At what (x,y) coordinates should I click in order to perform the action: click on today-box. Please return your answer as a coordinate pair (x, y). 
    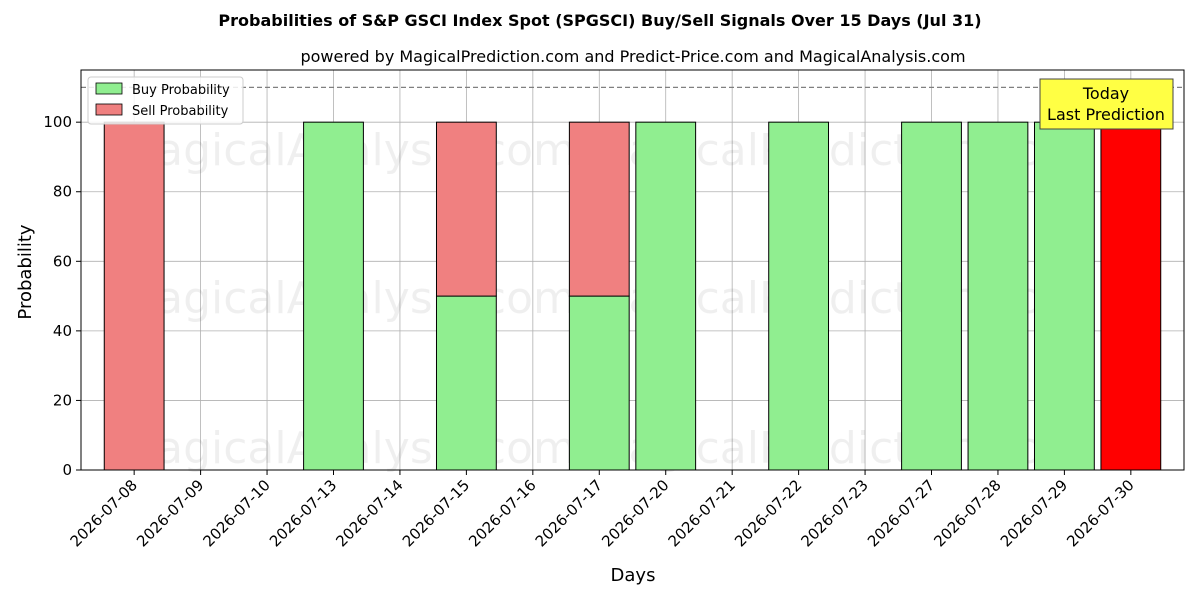
    Looking at the image, I should click on (1106, 104).